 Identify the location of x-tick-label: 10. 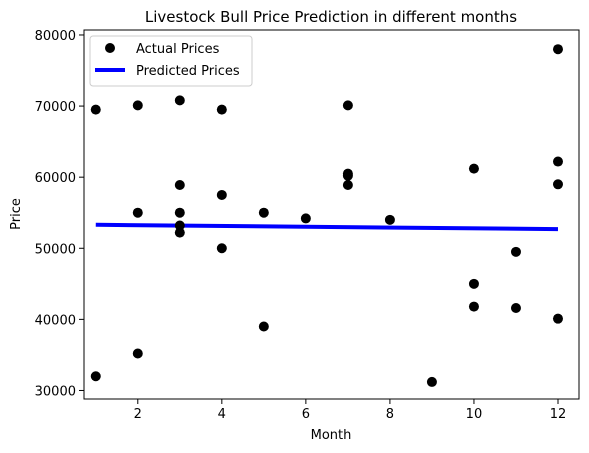
(474, 414).